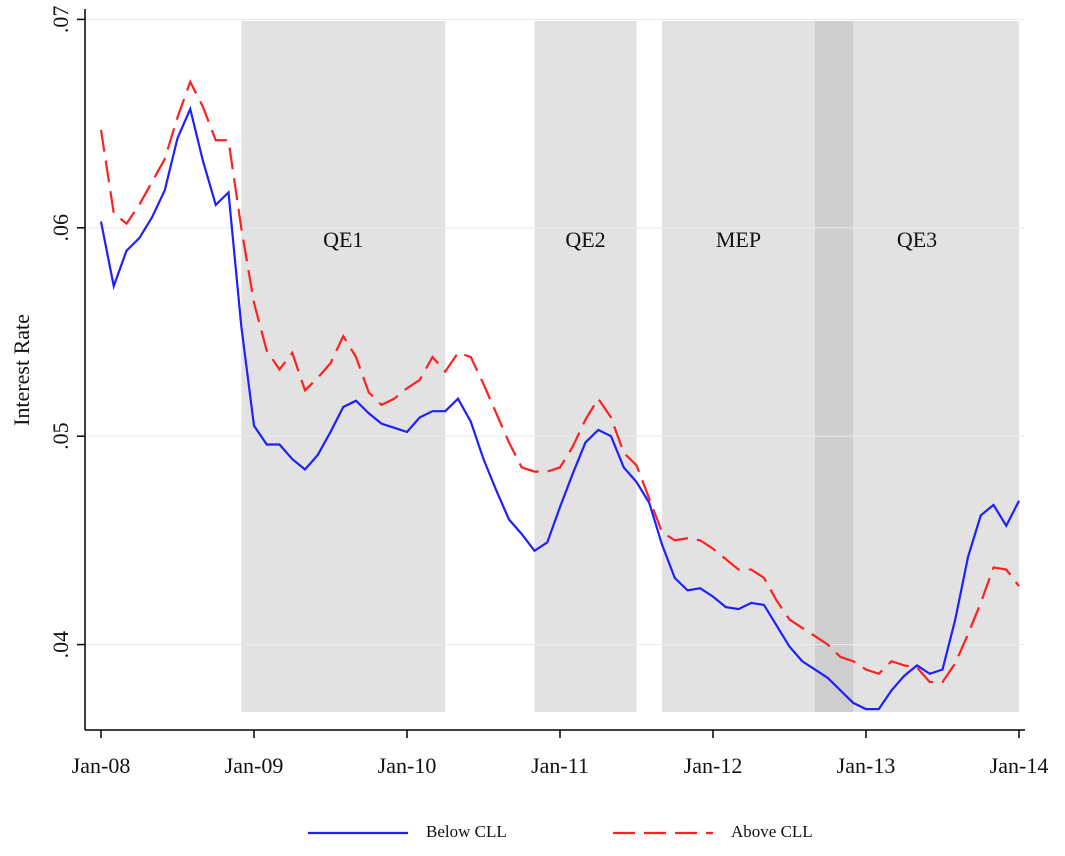 The width and height of the screenshot is (1065, 856). Describe the element at coordinates (407, 765) in the screenshot. I see `x-tick-label: Jan-10` at that location.